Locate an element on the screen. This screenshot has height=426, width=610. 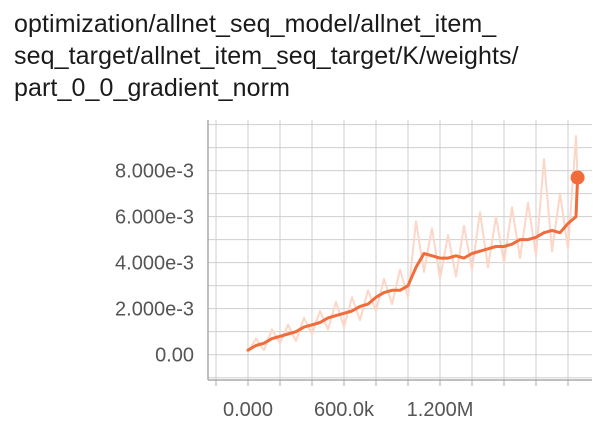
chart-title-line-3: part_0_0_gradient_norm is located at coordinates (152, 88).